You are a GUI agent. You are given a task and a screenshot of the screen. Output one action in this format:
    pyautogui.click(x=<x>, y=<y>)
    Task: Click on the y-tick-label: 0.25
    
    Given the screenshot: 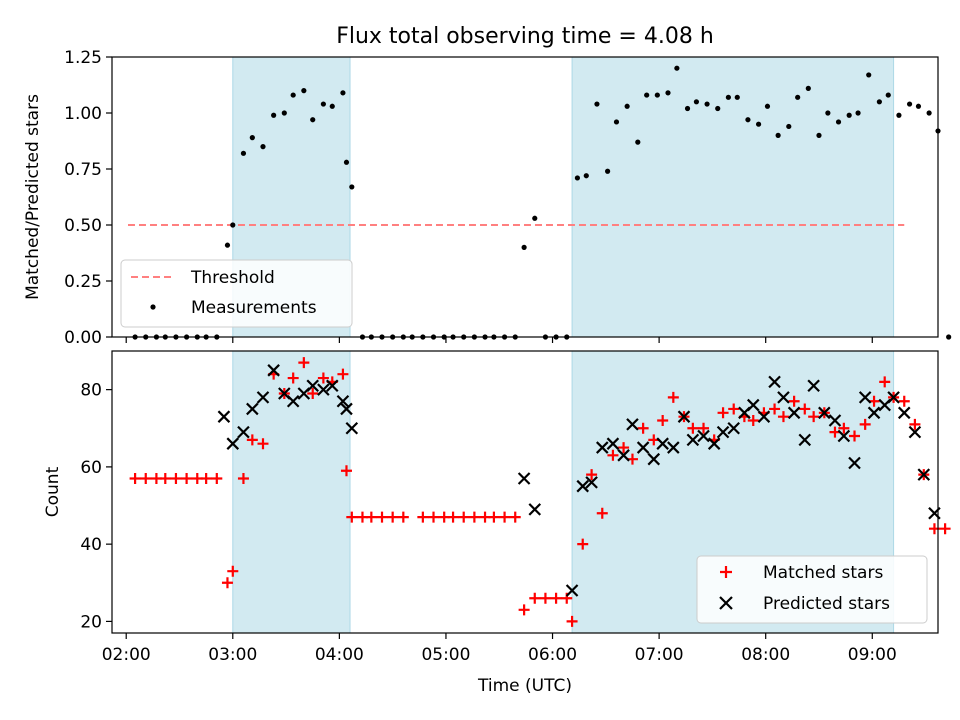 What is the action you would take?
    pyautogui.click(x=83, y=282)
    